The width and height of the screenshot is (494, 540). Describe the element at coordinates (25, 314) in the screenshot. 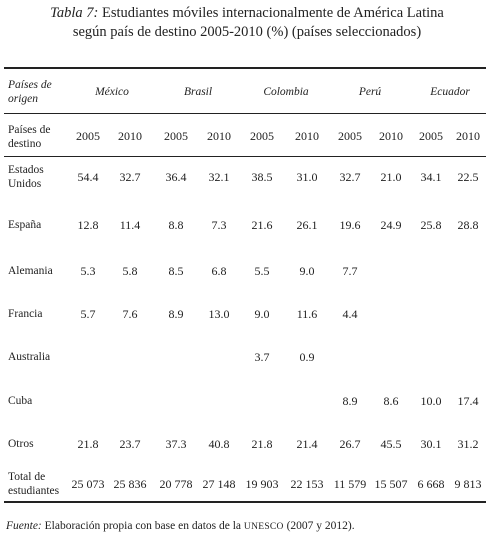

I see `row-label: Francia` at that location.